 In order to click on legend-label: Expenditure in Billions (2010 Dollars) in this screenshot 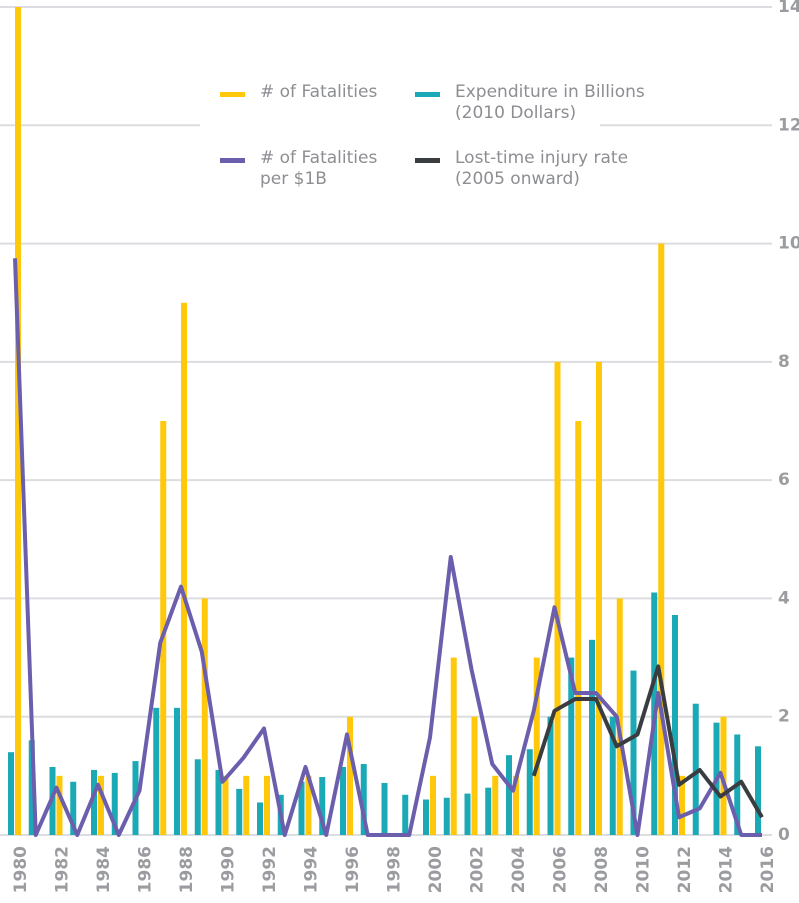, I will do `click(550, 102)`.